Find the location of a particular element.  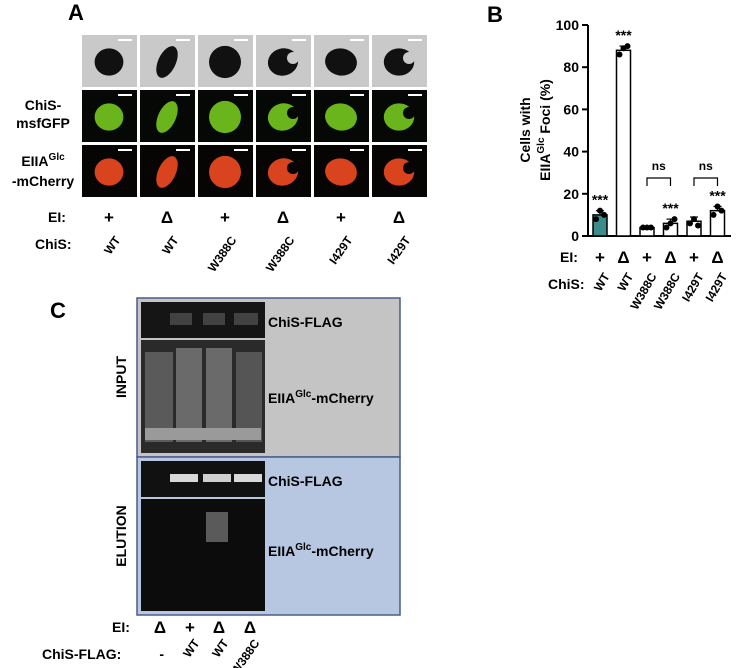

panel-label: B is located at coordinates (495, 14).